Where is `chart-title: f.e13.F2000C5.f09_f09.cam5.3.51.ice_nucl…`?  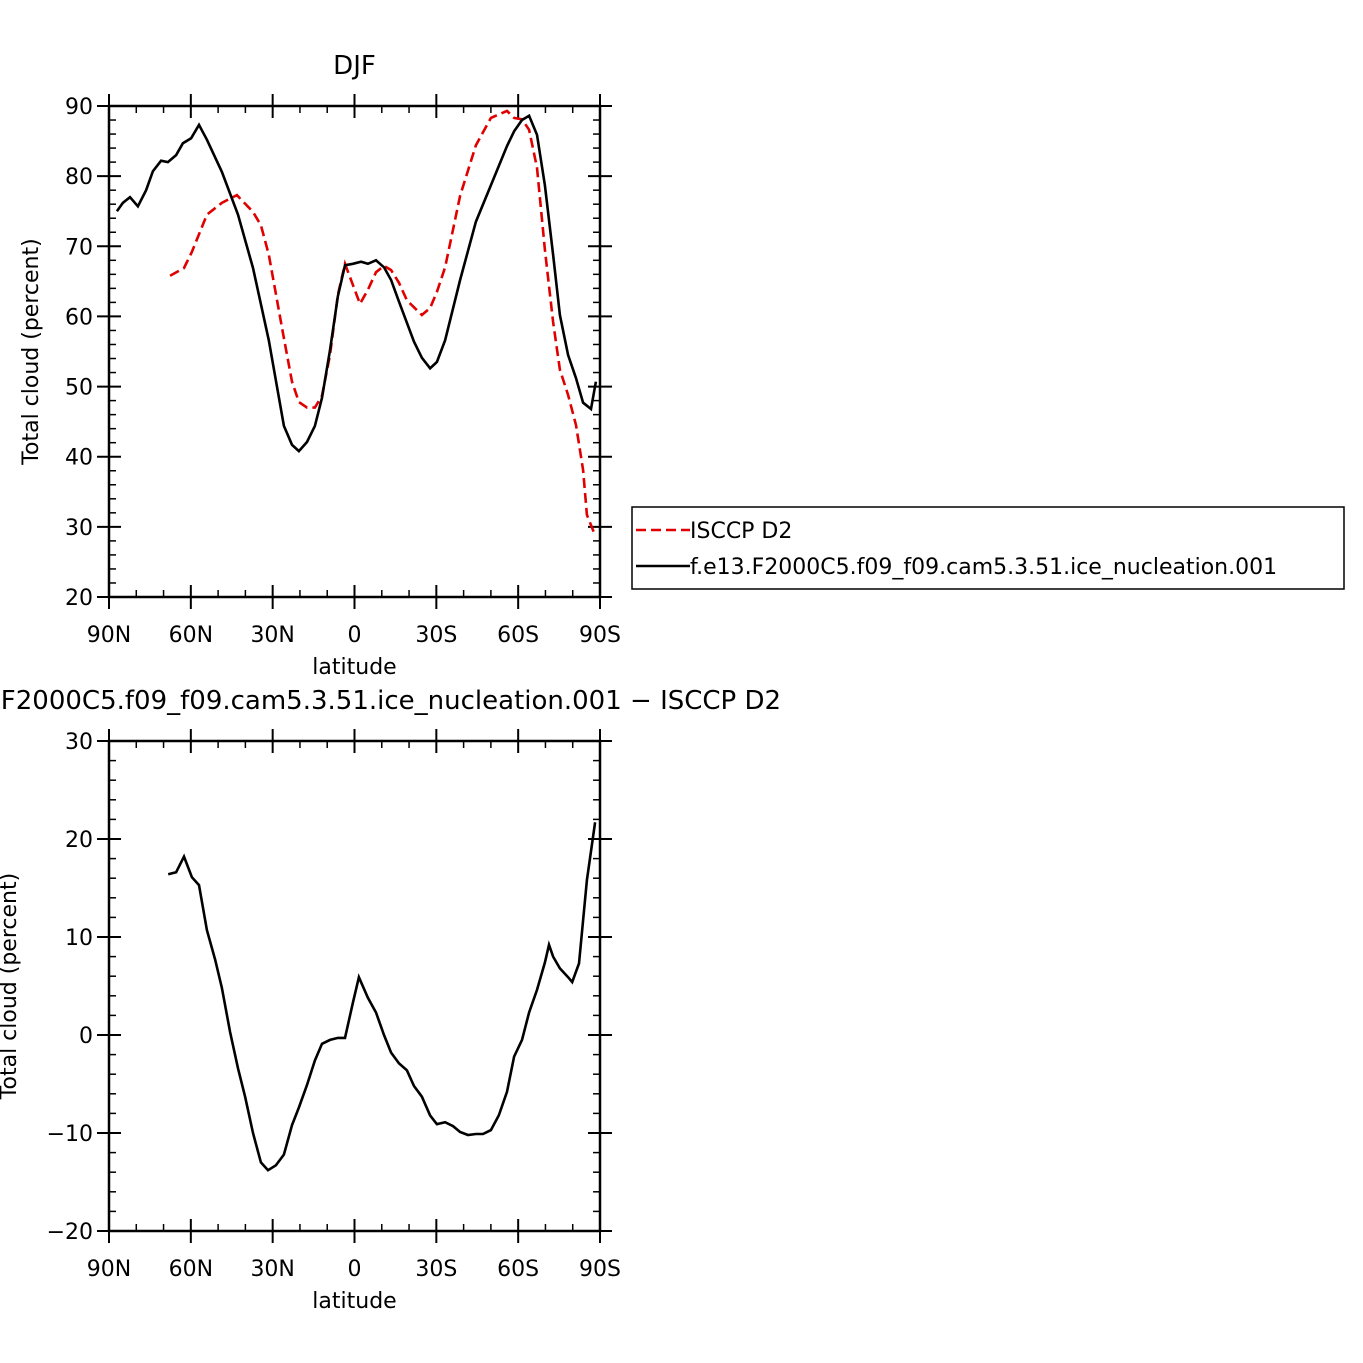
chart-title: f.e13.F2000C5.f09_f09.cam5.3.51.ice_nucl… is located at coordinates (390, 701).